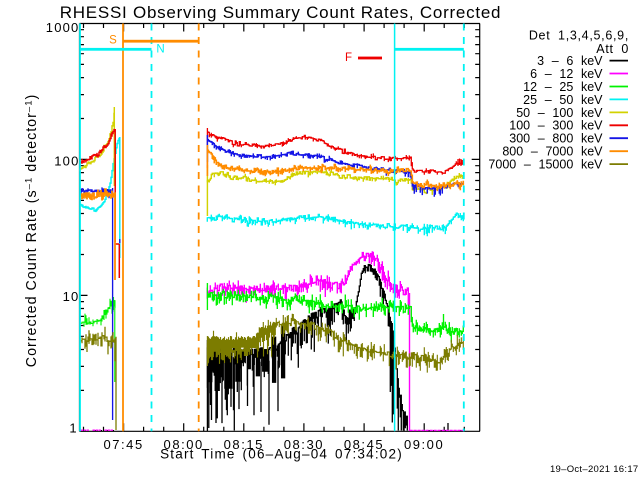  Describe the element at coordinates (556, 139) in the screenshot. I see `svg-text: 300 – 800 keV` at that location.